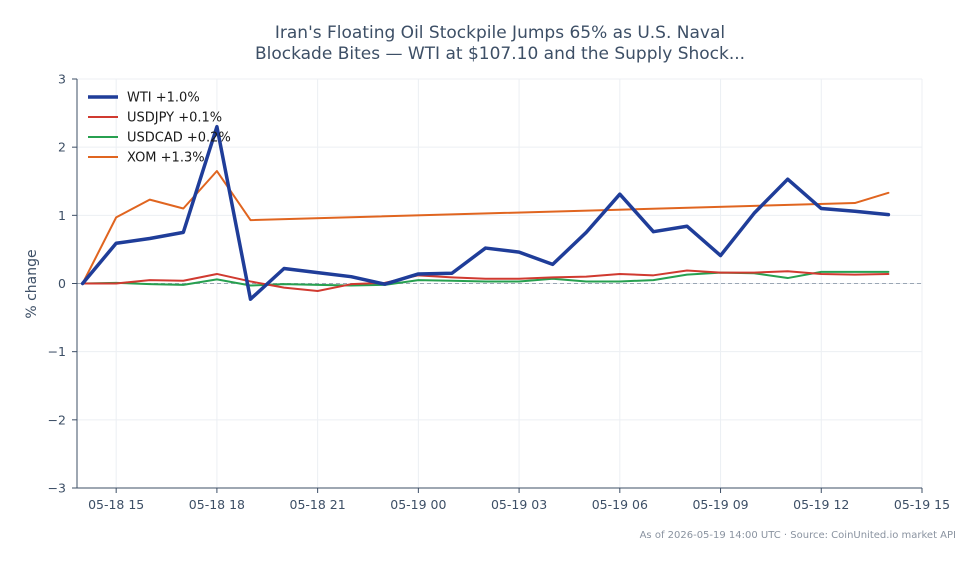  I want to click on x-tick-label-4: 05-19 03, so click(519, 504).